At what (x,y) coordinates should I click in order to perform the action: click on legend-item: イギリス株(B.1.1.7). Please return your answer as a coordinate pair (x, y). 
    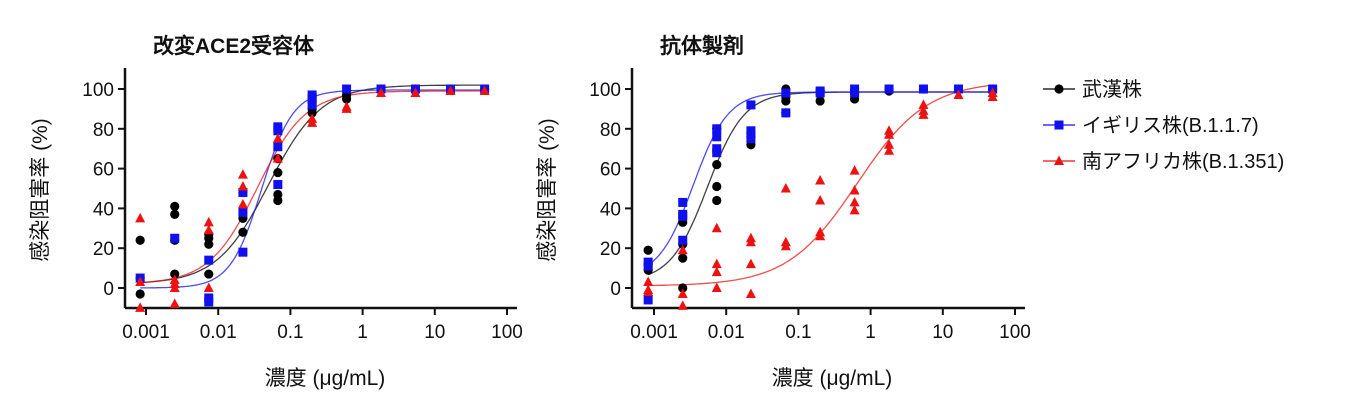
    Looking at the image, I should click on (1151, 125).